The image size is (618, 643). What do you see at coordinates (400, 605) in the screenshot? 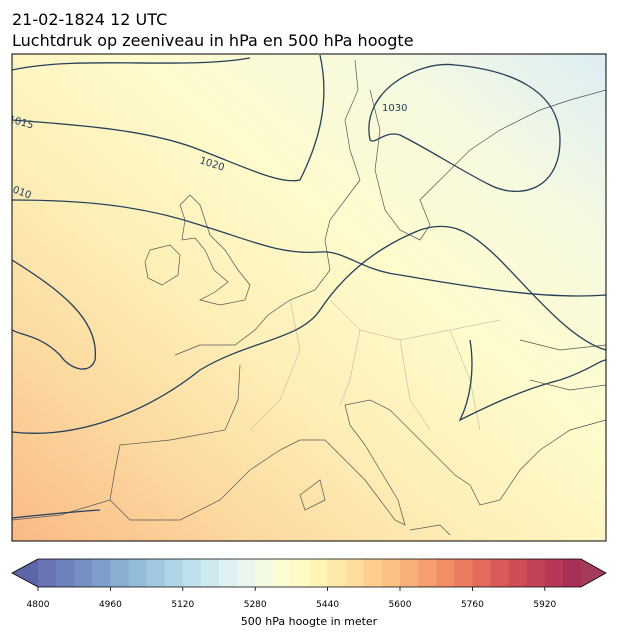
I see `colorbar-tick-label: 5600` at bounding box center [400, 605].